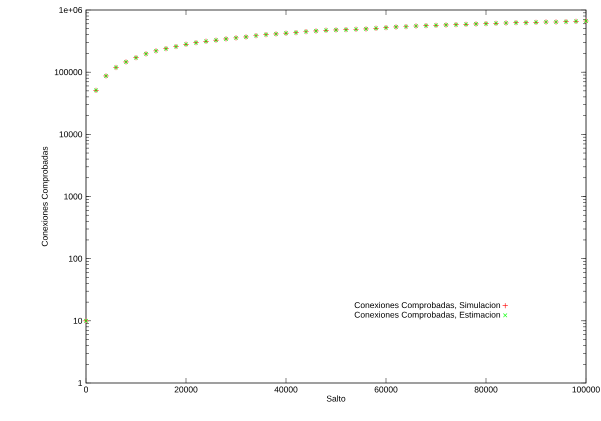  Describe the element at coordinates (336, 398) in the screenshot. I see `x-axis-title: Salto` at that location.